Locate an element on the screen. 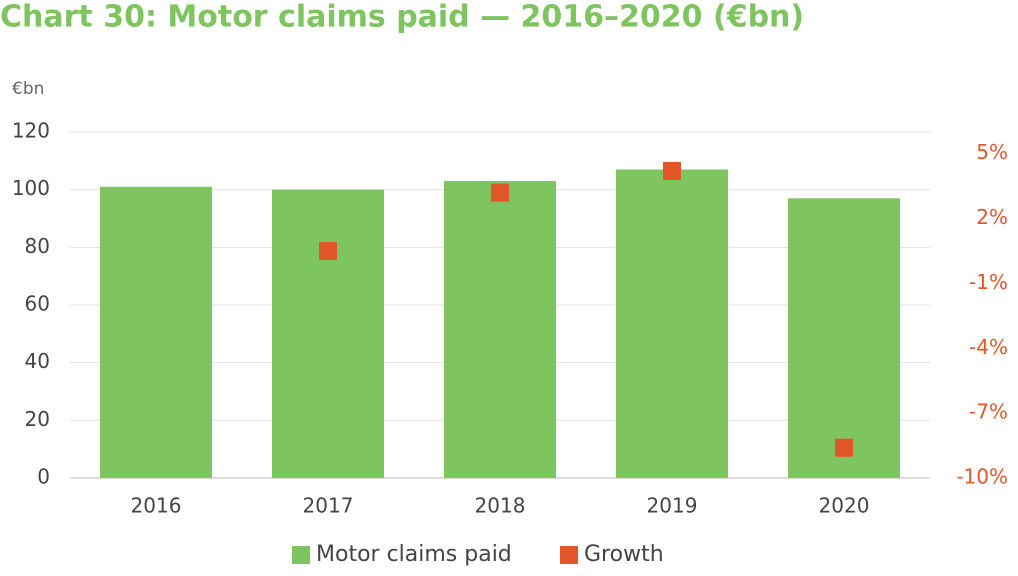 The image size is (1018, 576). legend-label: Motor claims paid is located at coordinates (414, 554).